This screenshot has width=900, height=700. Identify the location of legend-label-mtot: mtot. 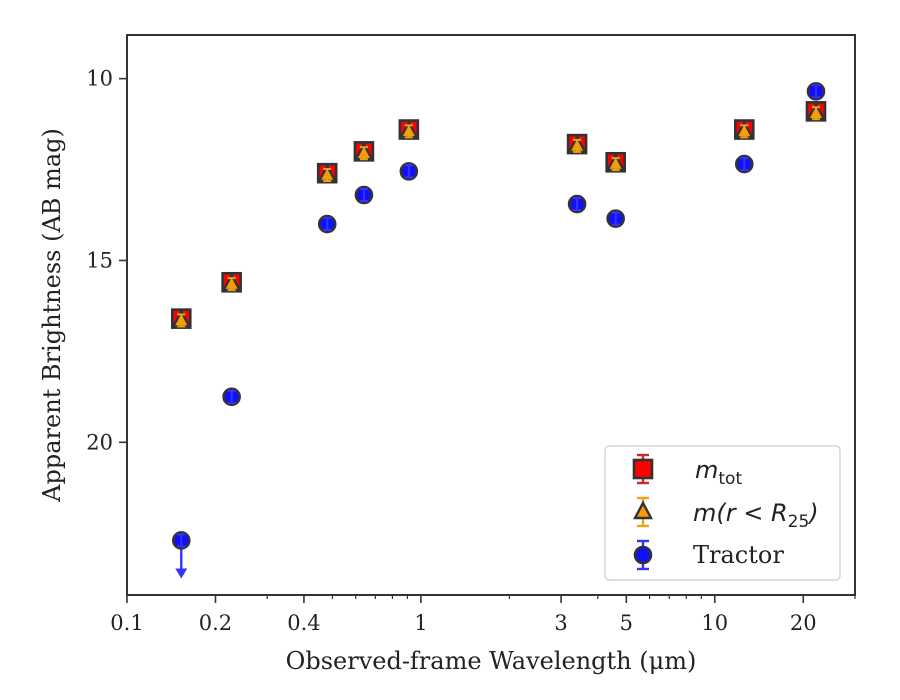
(718, 472).